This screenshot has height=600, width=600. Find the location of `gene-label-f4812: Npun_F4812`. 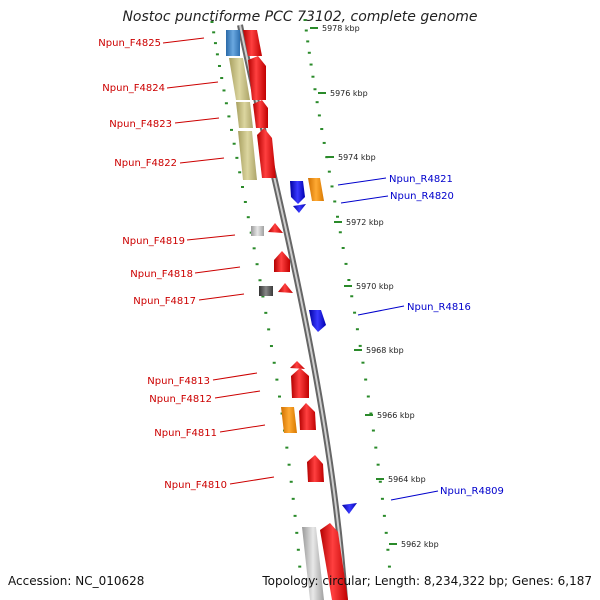

gene-label-f4812: Npun_F4812 is located at coordinates (180, 399).